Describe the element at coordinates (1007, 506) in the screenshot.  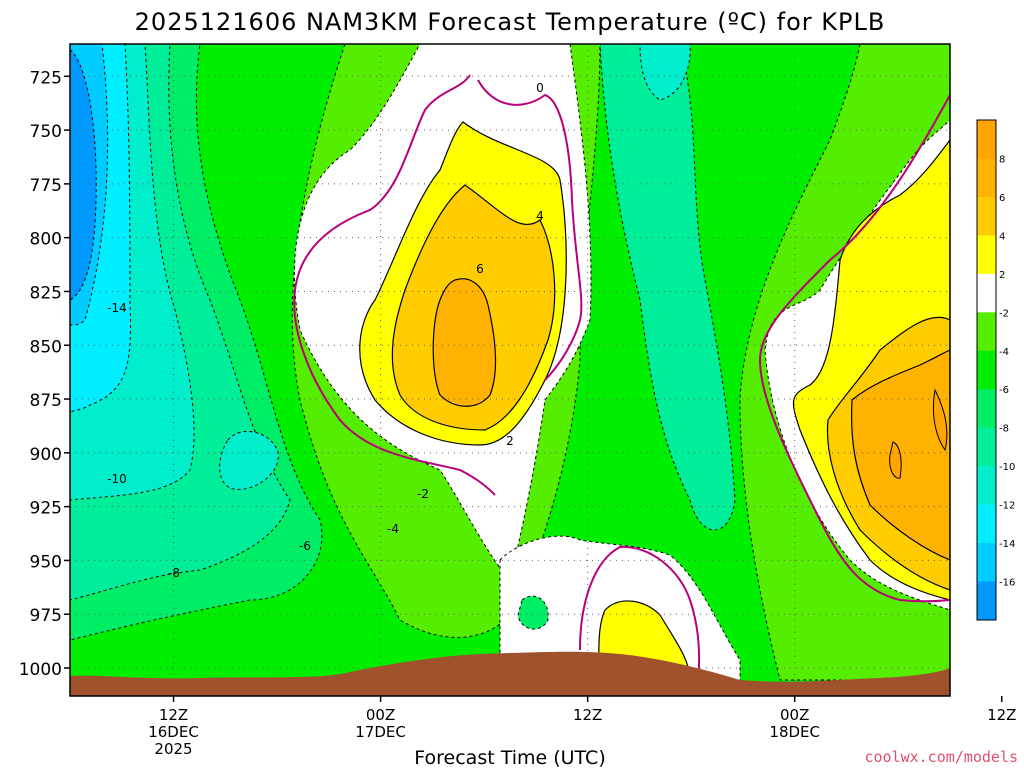
I see `colorbar-label: -12` at that location.